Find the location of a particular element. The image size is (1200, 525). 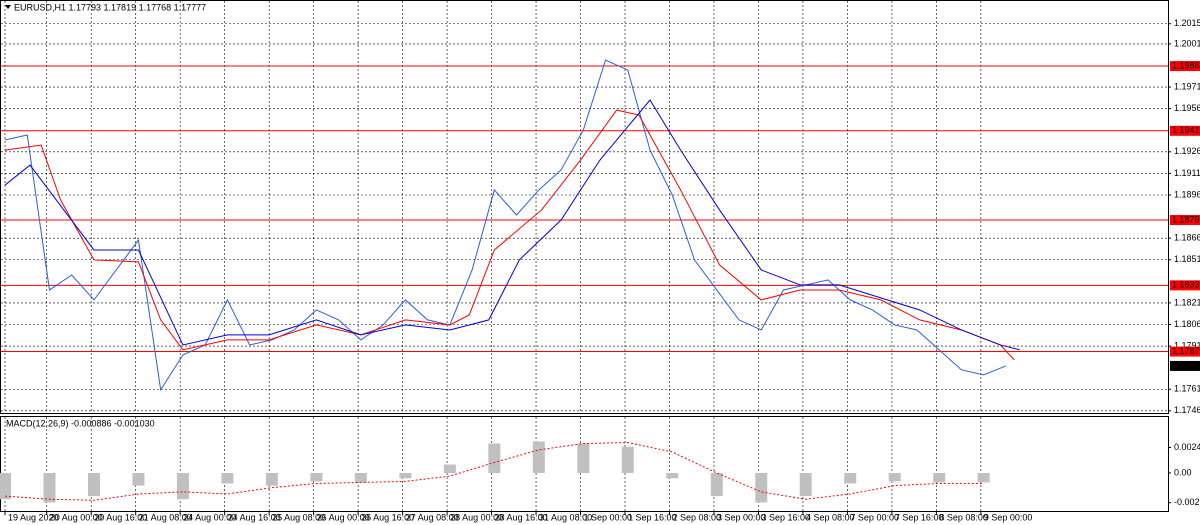

x-tick-label: 28 Aug 16:00 is located at coordinates (521, 517).